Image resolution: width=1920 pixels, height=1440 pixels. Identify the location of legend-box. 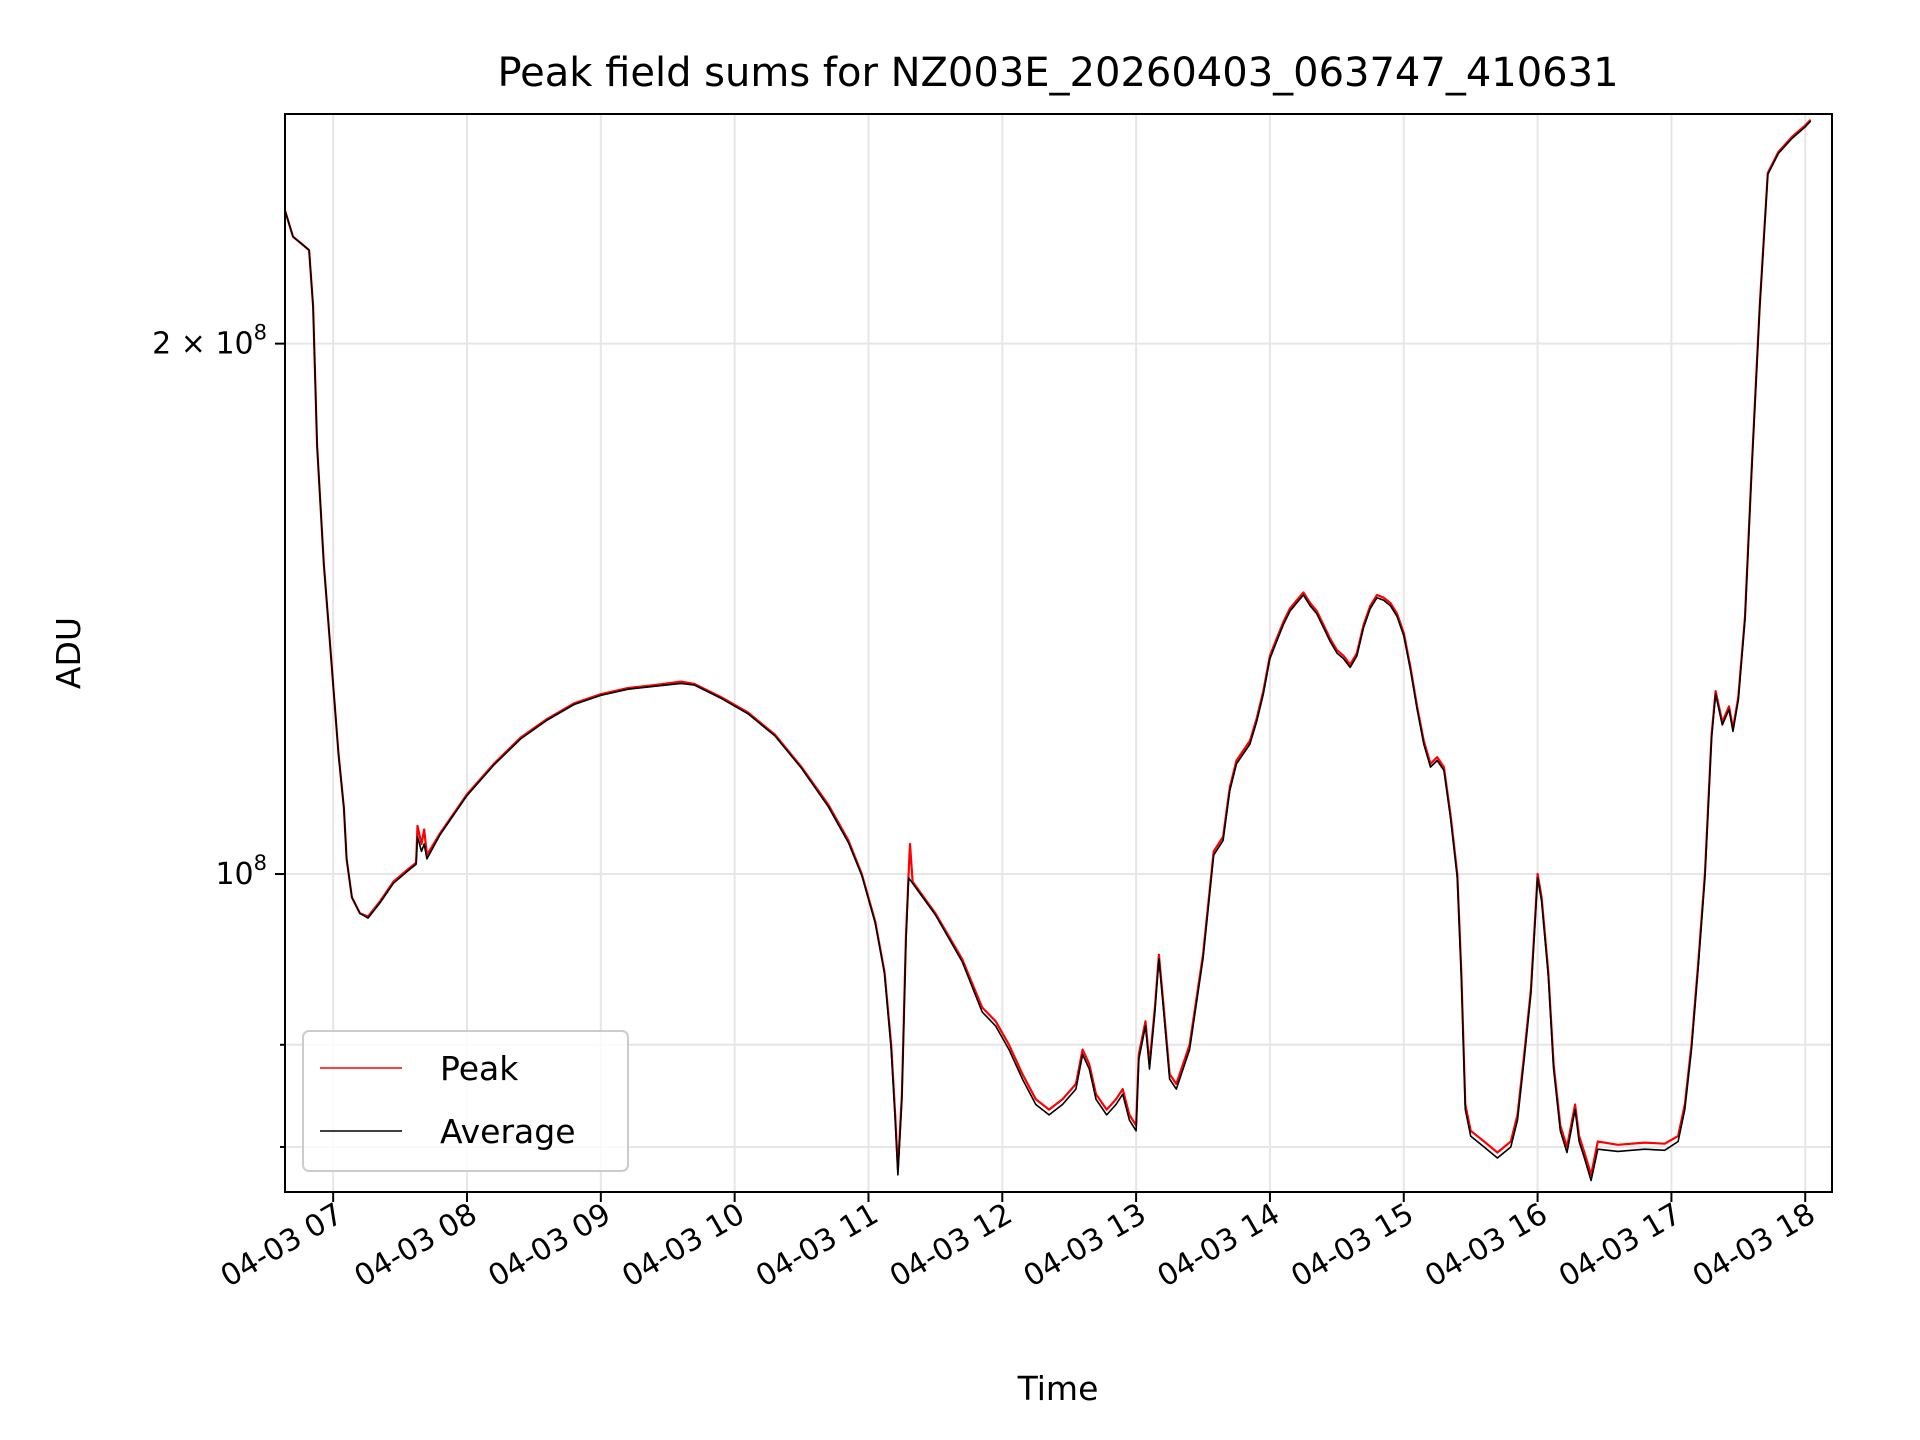
(465, 1101).